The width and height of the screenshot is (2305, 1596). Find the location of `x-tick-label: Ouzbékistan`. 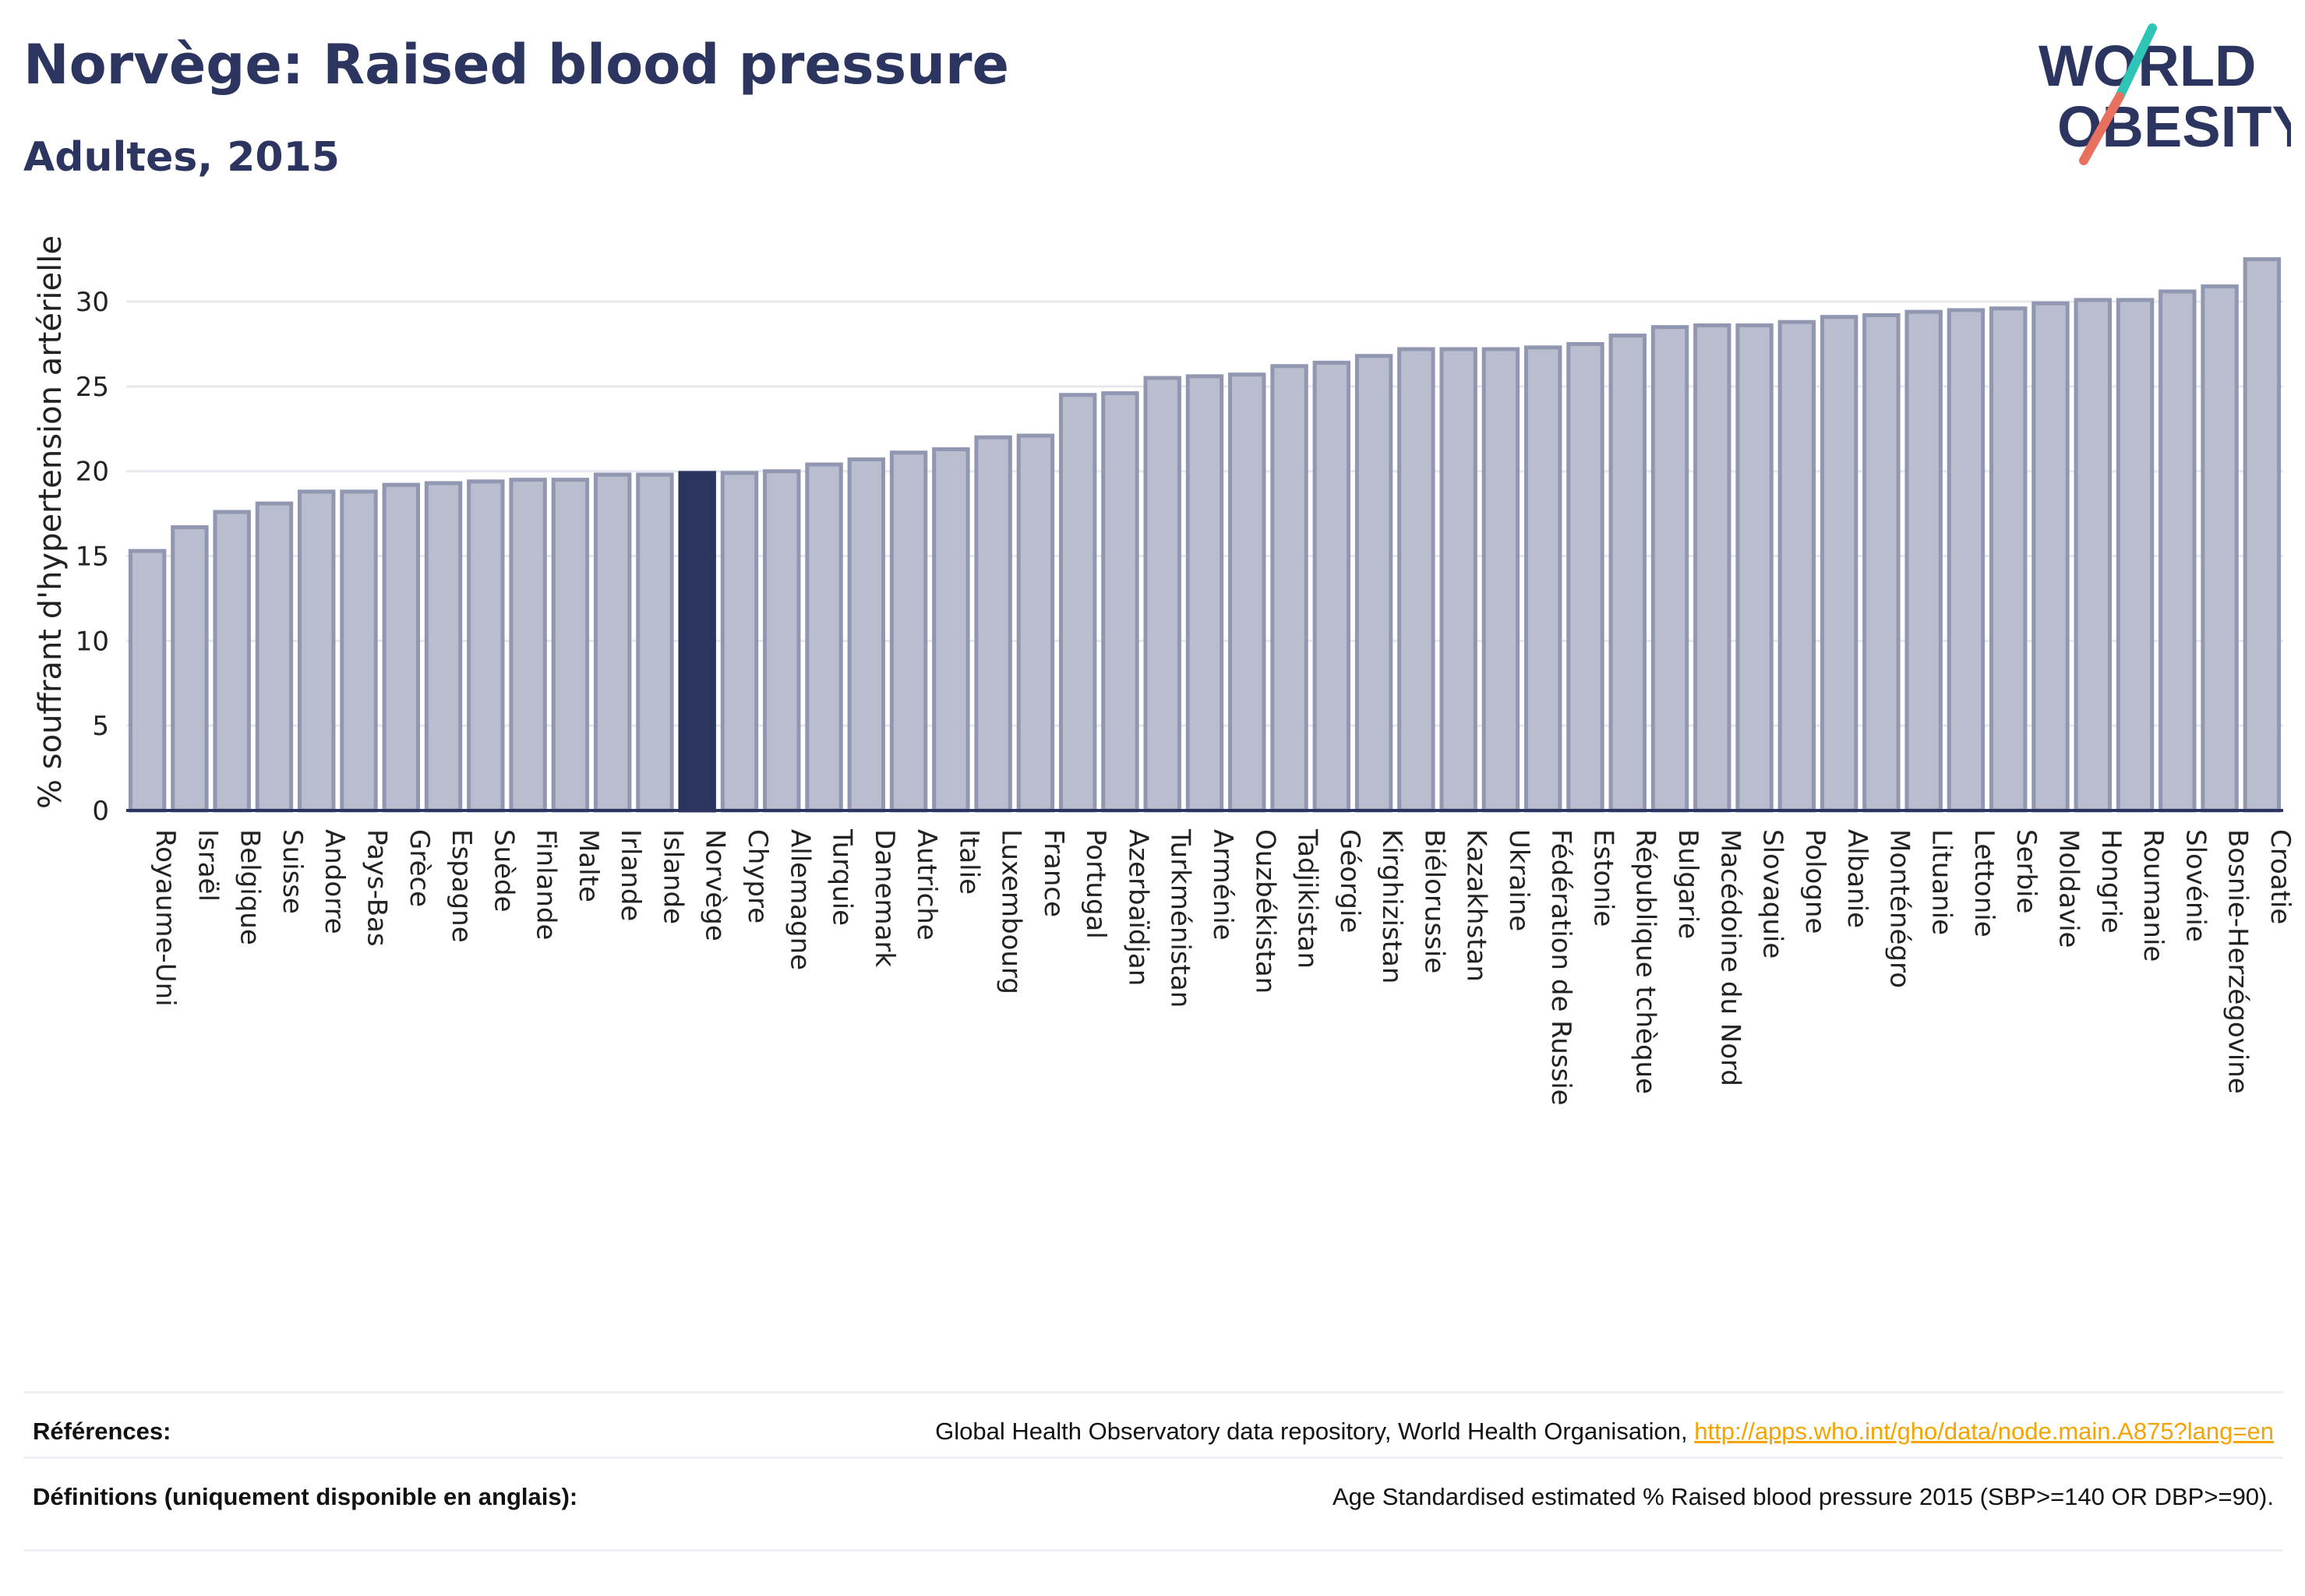

x-tick-label: Ouzbékistan is located at coordinates (1264, 911).